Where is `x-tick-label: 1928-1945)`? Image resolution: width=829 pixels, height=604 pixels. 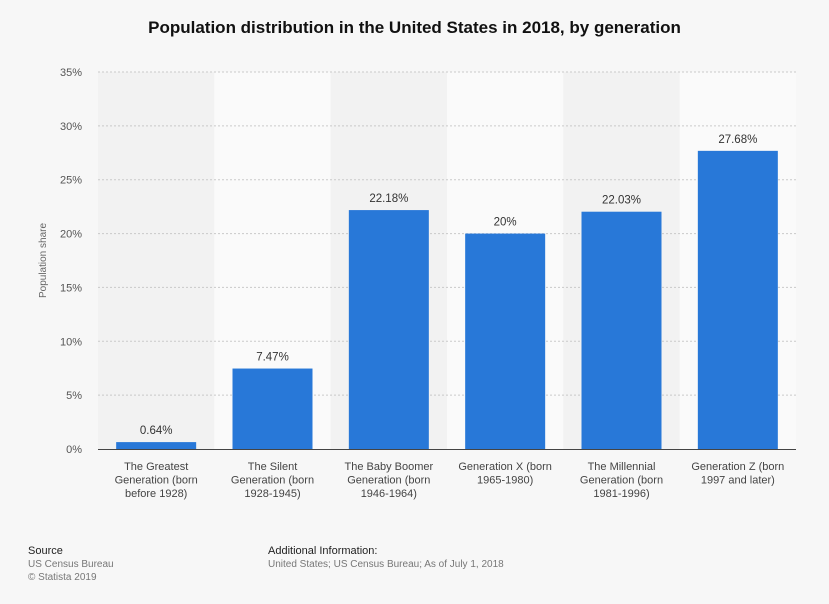
x-tick-label: 1928-1945) is located at coordinates (272, 494).